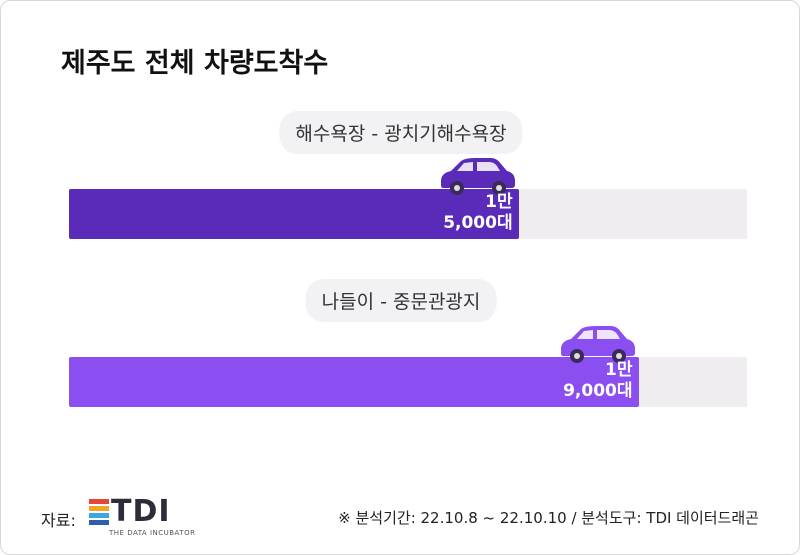 This screenshot has height=555, width=800. Describe the element at coordinates (598, 380) in the screenshot. I see `value-label: 1만 9,000대` at that location.